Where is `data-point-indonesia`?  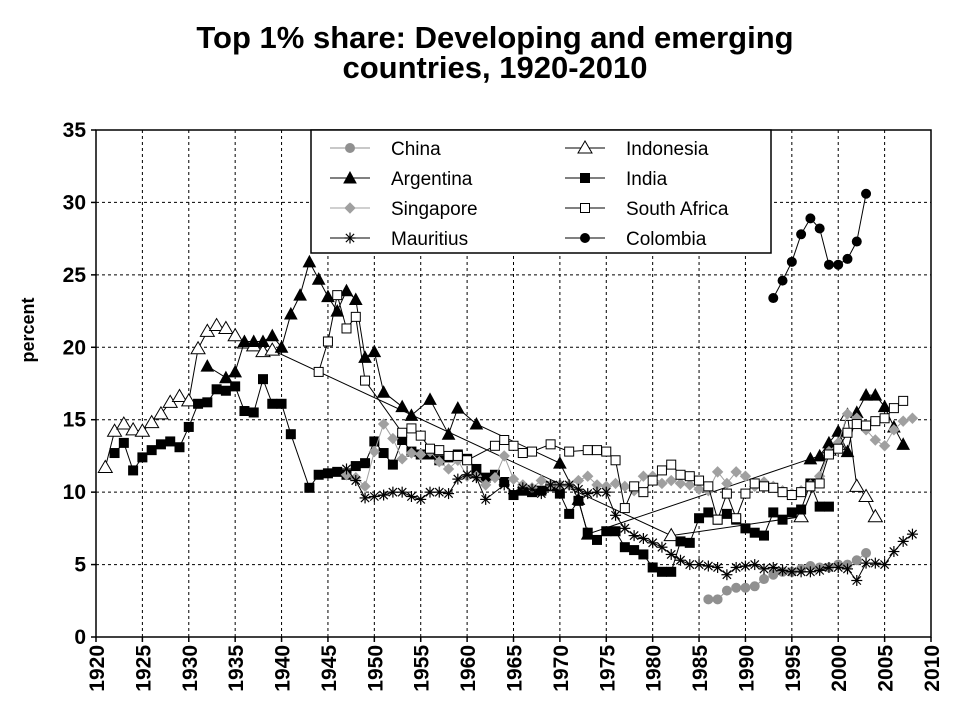
data-point-indonesia is located at coordinates (142, 430).